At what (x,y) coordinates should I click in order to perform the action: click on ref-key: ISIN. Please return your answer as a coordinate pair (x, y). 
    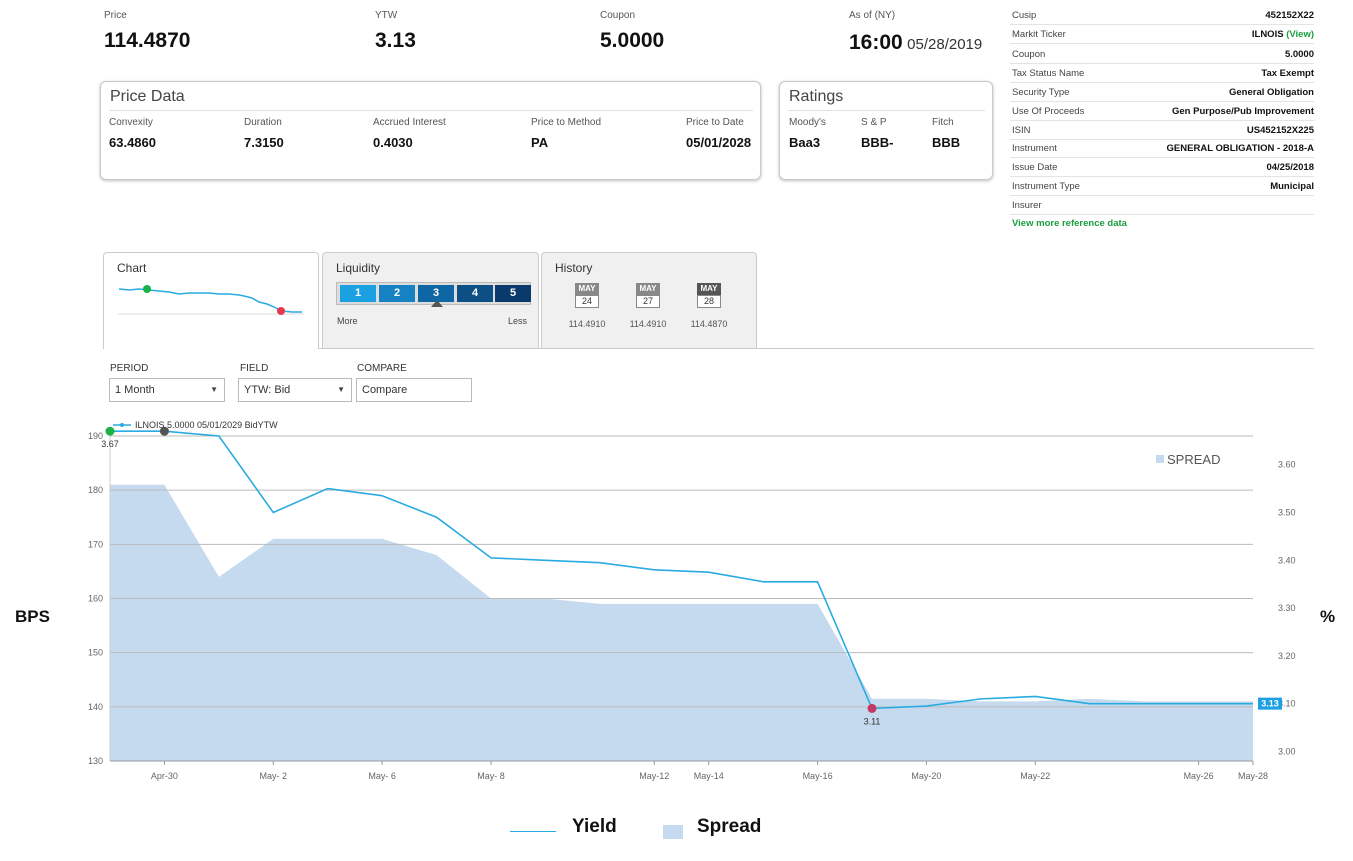
    Looking at the image, I should click on (1021, 130).